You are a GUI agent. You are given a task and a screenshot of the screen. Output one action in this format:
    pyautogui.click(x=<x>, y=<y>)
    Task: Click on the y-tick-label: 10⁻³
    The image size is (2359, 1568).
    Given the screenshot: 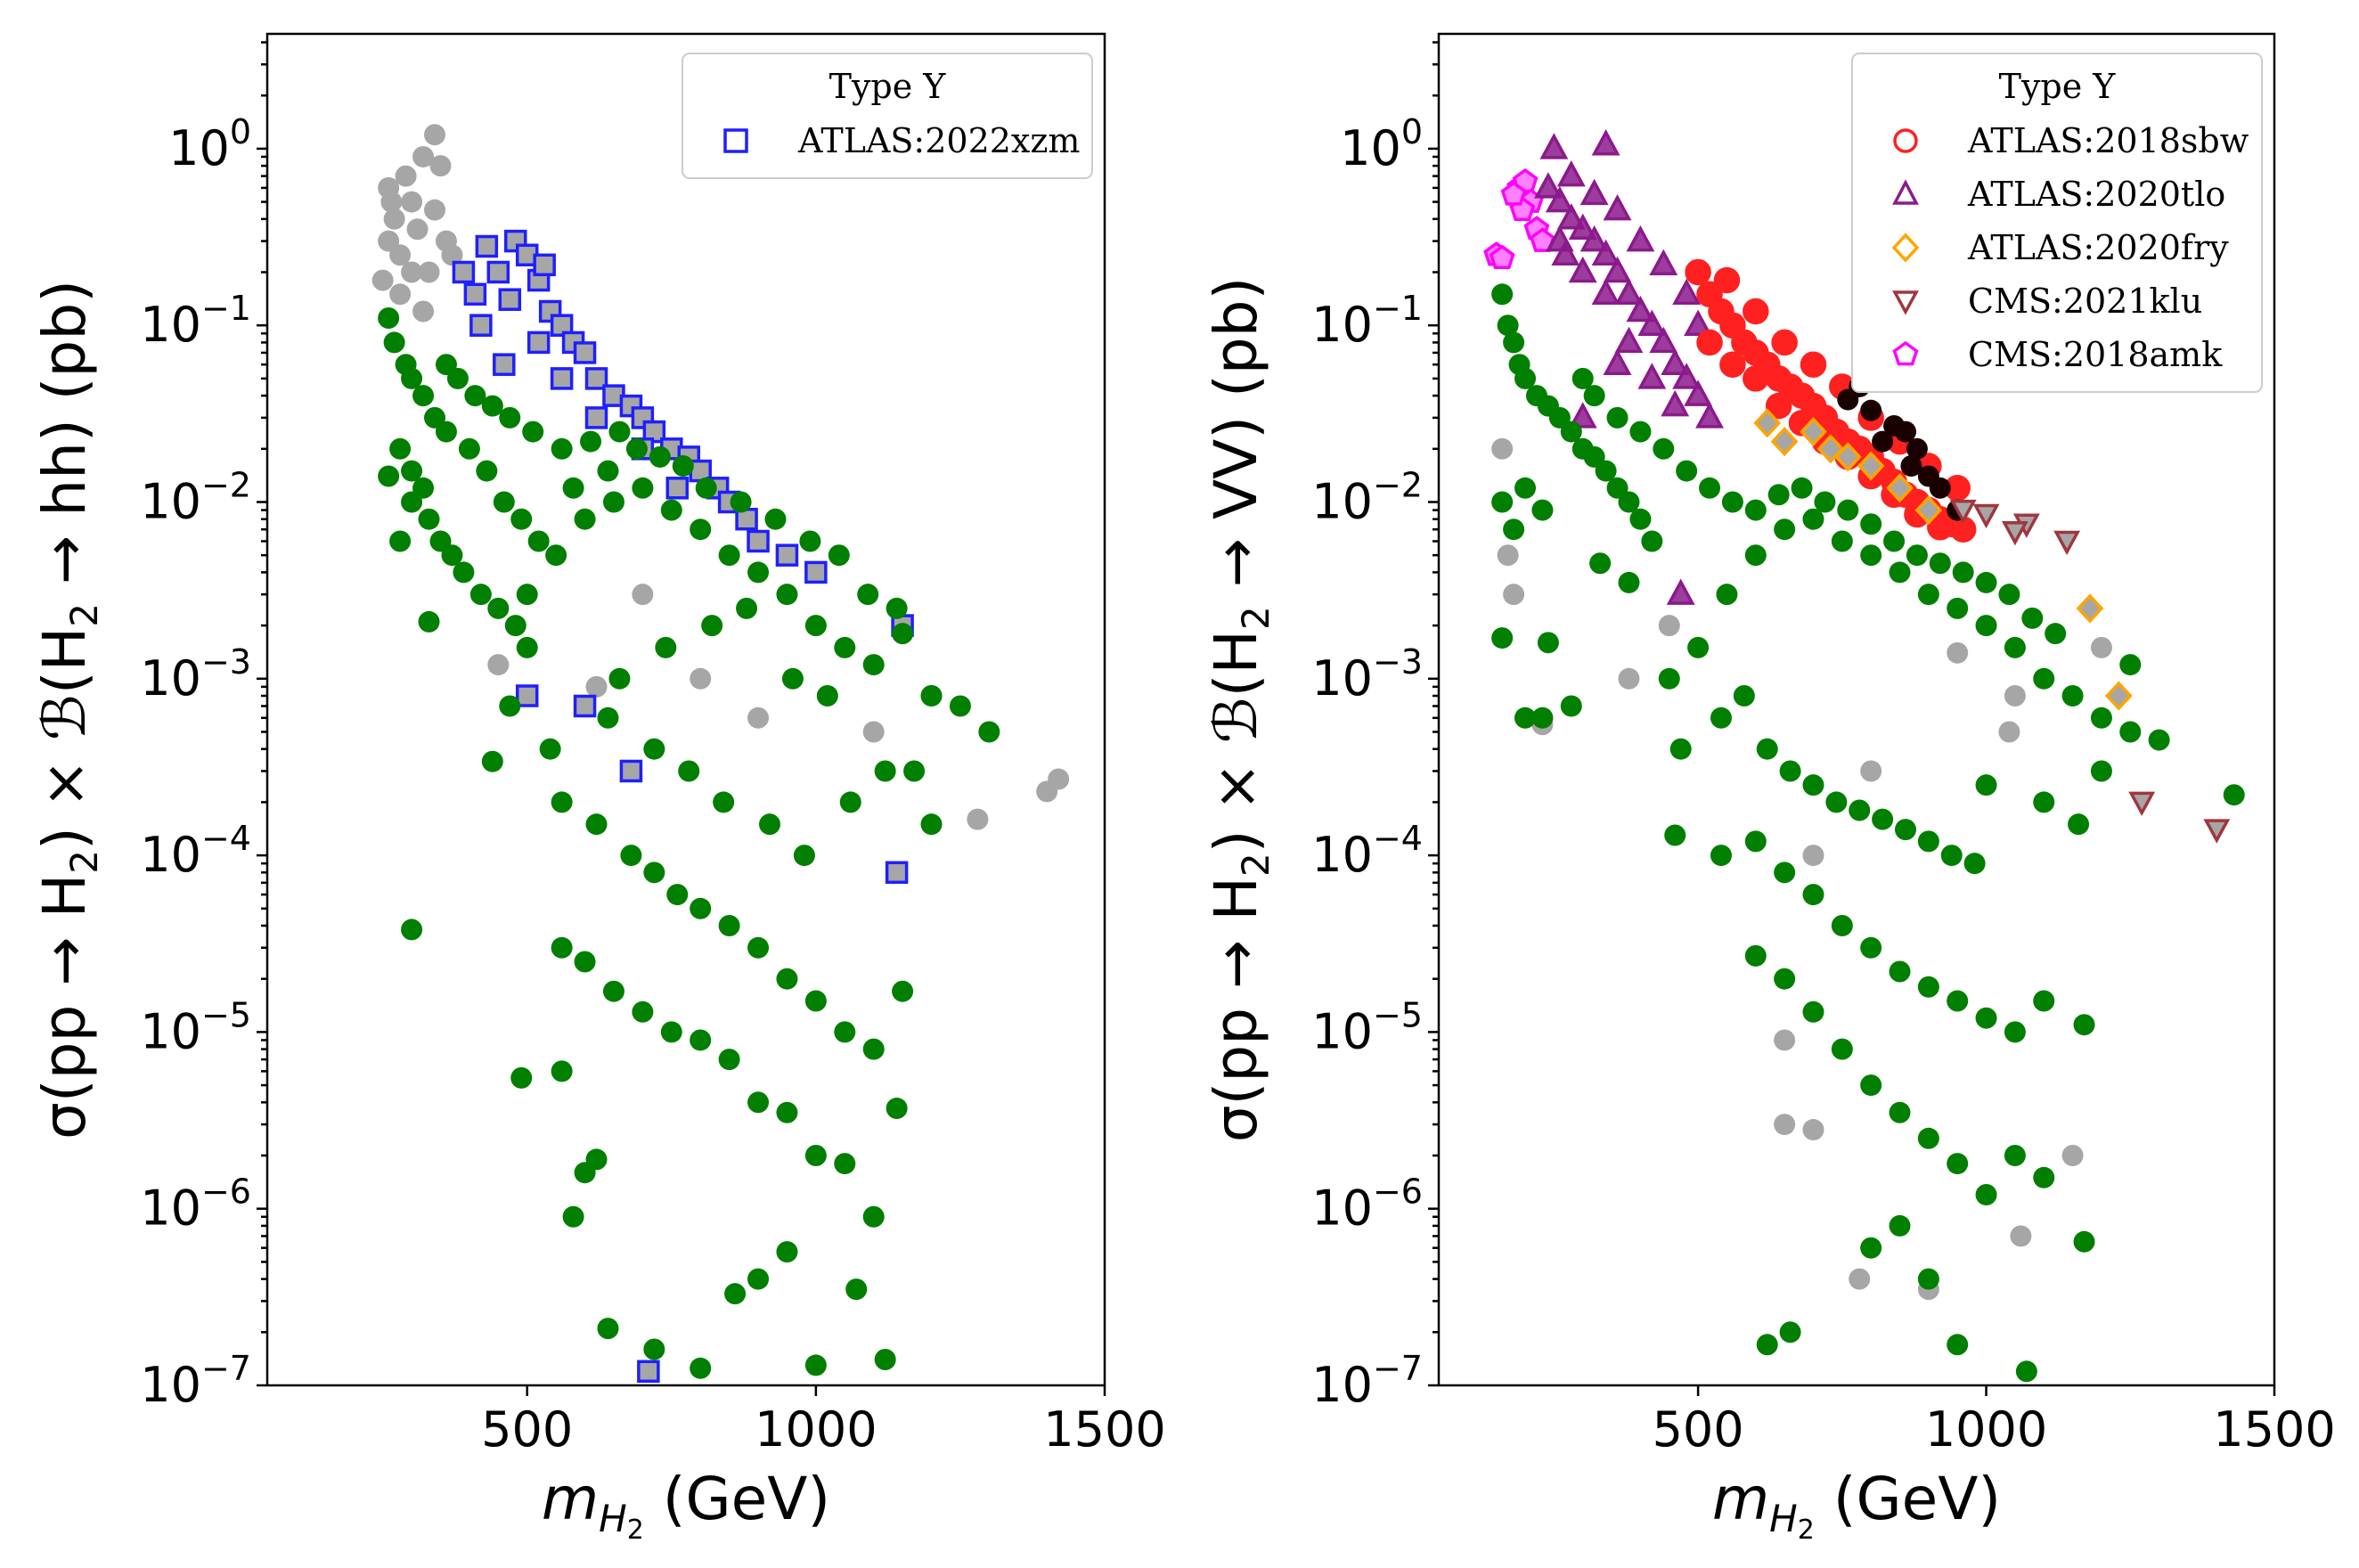 What is the action you would take?
    pyautogui.click(x=1367, y=674)
    